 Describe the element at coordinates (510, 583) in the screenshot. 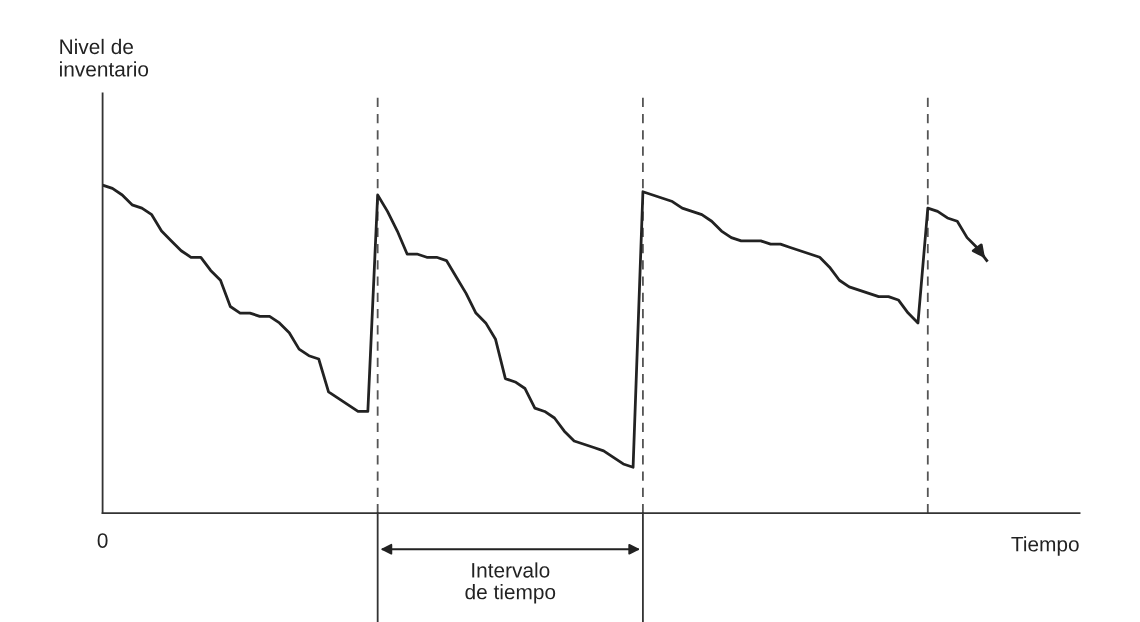

I see `text: Intervalo de tiempo` at that location.